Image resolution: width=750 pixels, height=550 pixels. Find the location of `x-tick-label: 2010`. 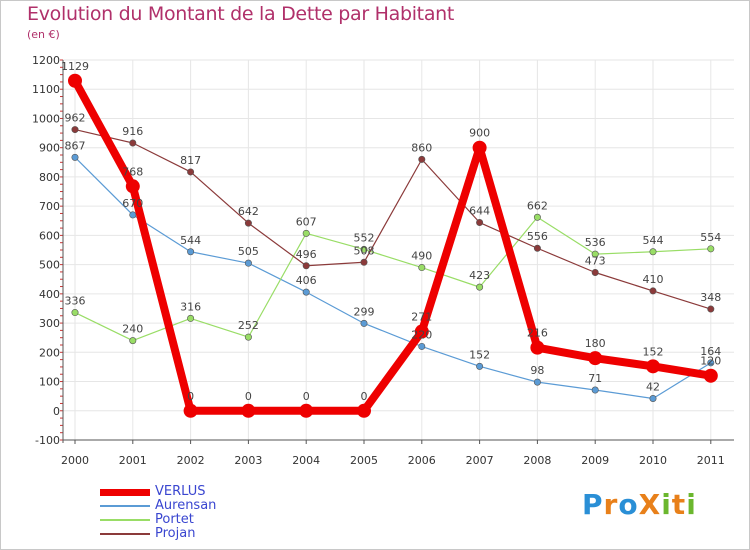

x-tick-label: 2010 is located at coordinates (653, 460).